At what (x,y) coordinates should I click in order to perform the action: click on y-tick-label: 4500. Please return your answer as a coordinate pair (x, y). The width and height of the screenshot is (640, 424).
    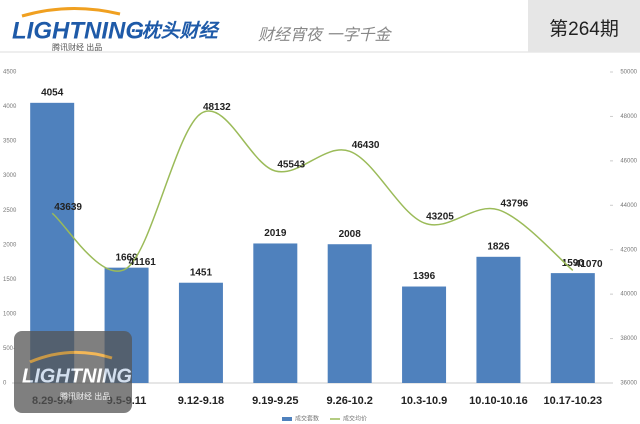
    Looking at the image, I should click on (10, 73).